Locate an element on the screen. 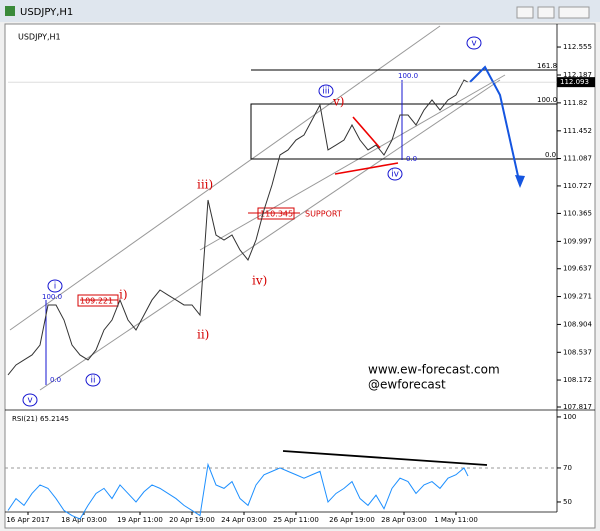 The image size is (600, 531). y-tick-label: 70 is located at coordinates (567, 468).